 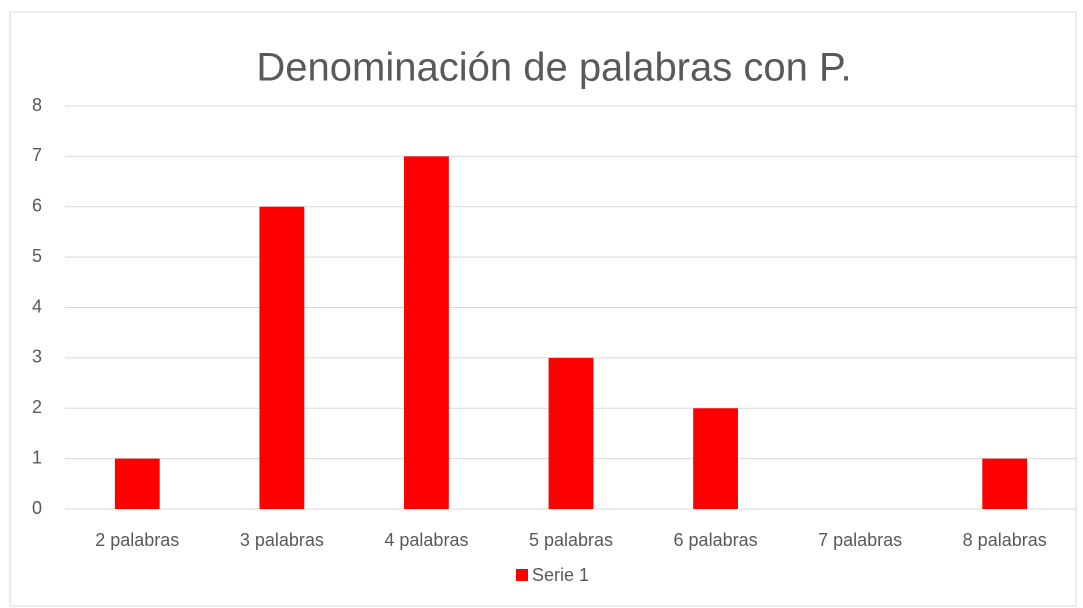 What do you see at coordinates (37, 155) in the screenshot?
I see `y-tick-label: 7` at bounding box center [37, 155].